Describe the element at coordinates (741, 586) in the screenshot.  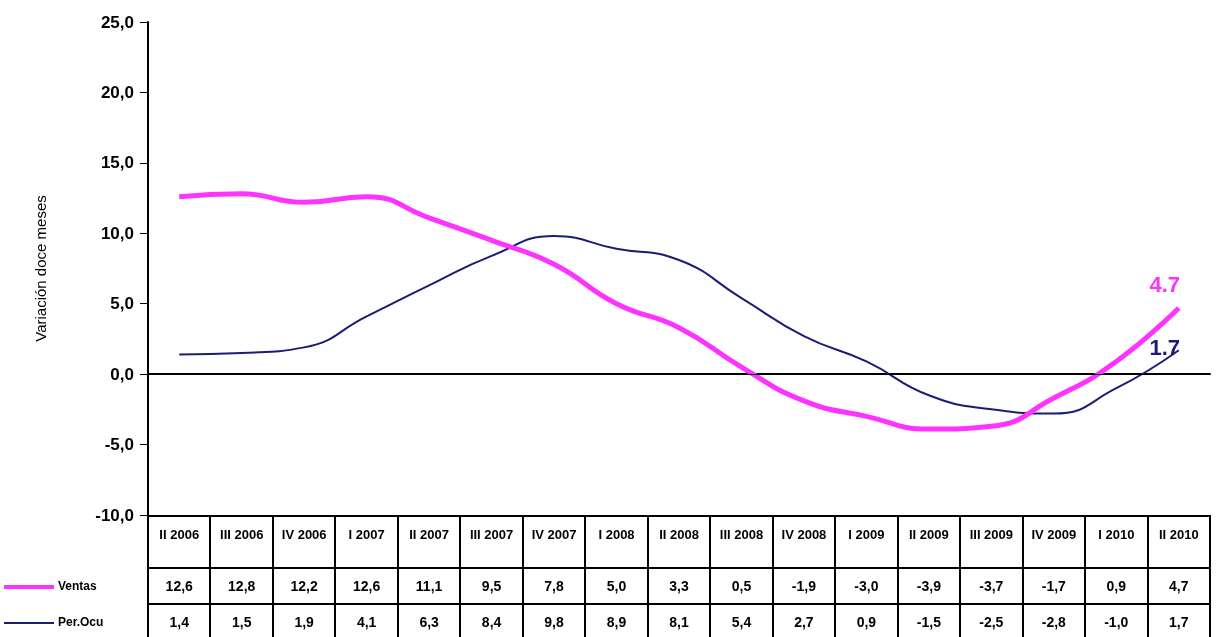
I see `data-label: 0,5` at that location.